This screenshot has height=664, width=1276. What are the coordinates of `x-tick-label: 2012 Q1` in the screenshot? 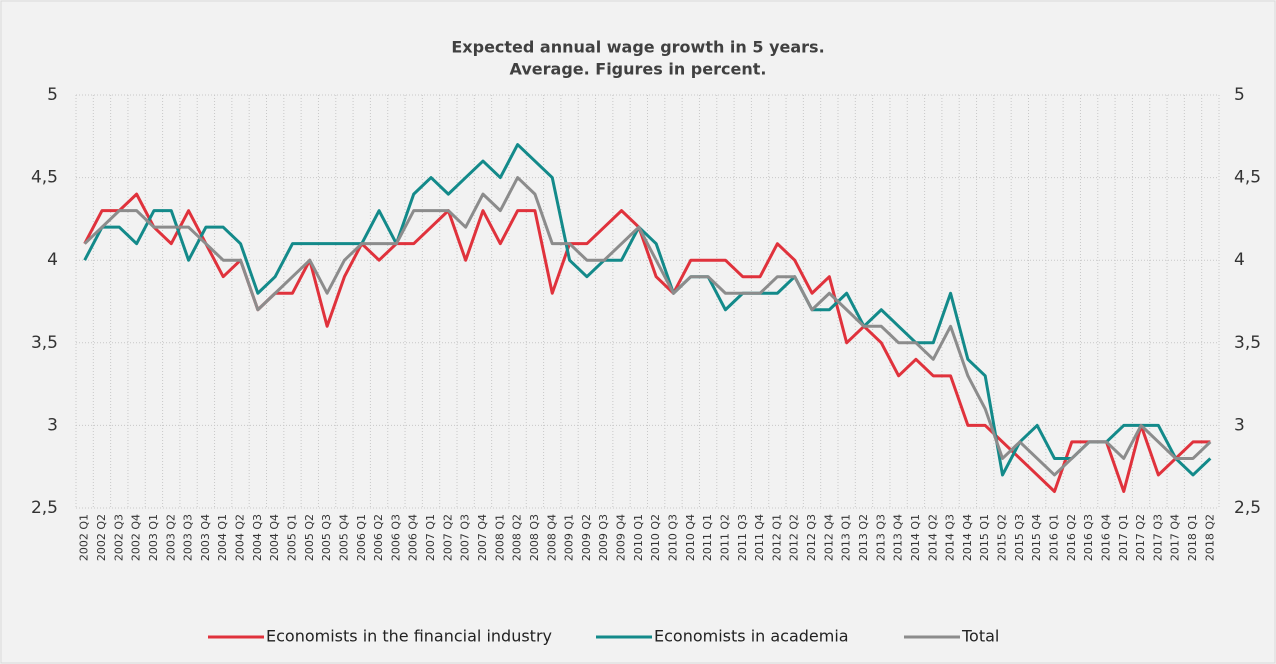 It's located at (776, 537).